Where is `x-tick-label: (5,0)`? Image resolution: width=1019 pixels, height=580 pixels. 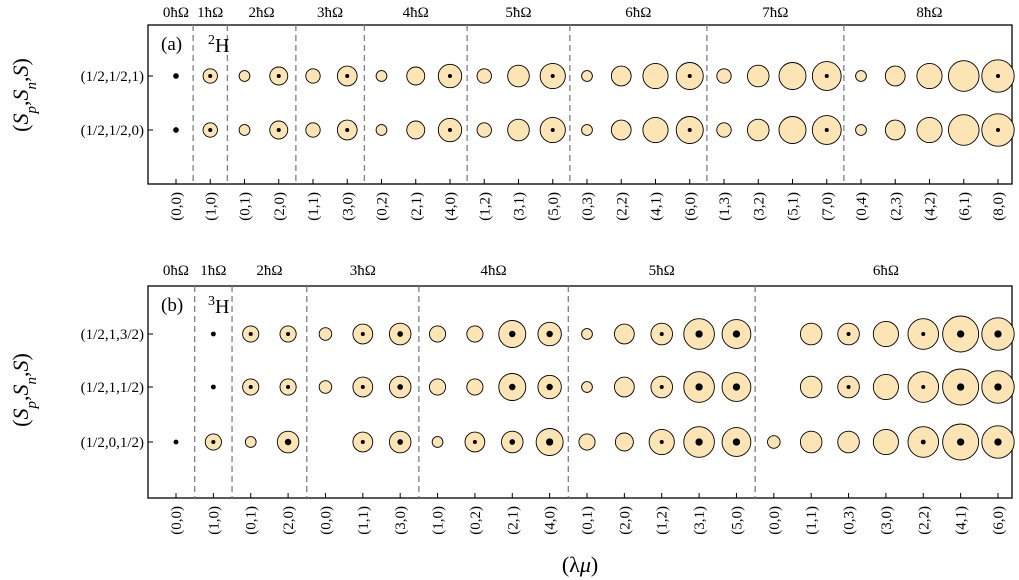 x-tick-label: (5,0) is located at coordinates (737, 520).